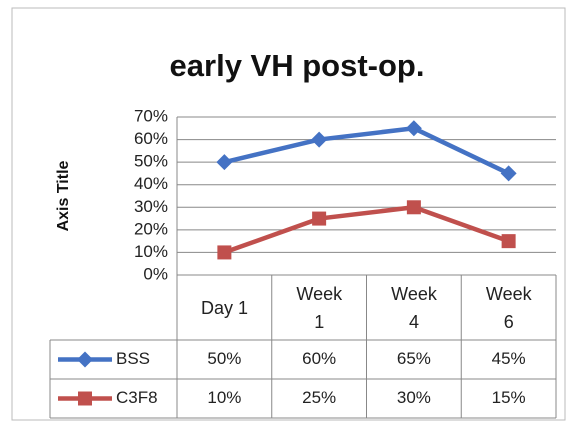  I want to click on x-tick-label: Week 6, so click(508, 308).